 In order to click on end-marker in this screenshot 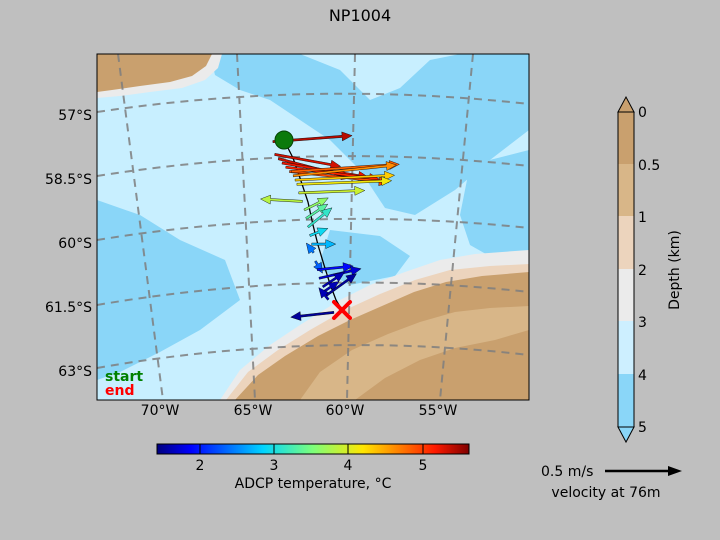, I will do `click(342, 310)`.